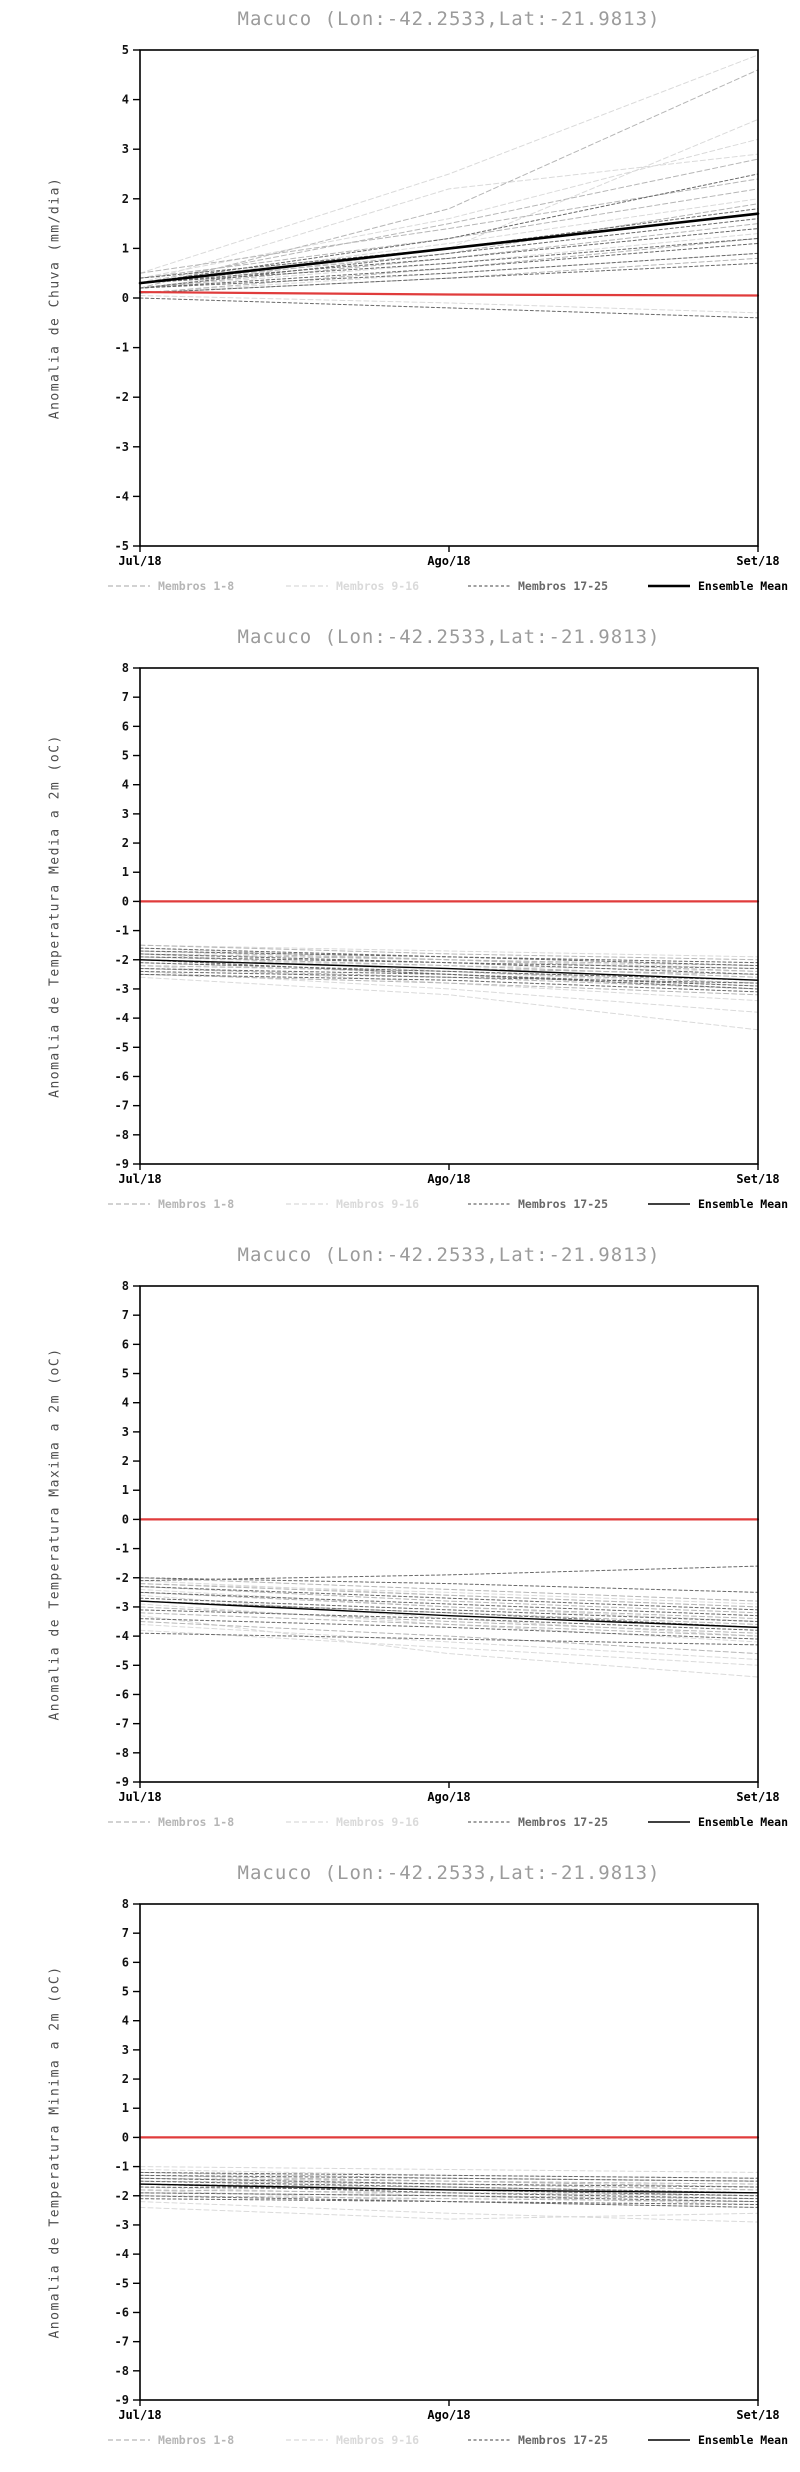 This screenshot has height=2472, width=800. What do you see at coordinates (757, 1179) in the screenshot?
I see `x-tick-label: Set/18` at bounding box center [757, 1179].